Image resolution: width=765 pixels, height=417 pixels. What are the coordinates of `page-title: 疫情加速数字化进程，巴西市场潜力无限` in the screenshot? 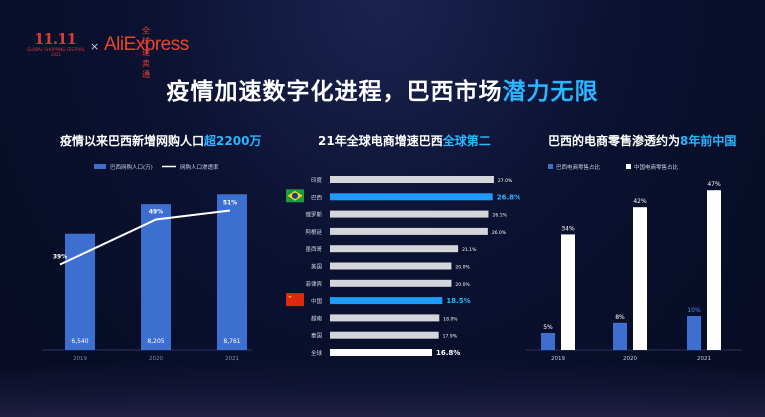 It's located at (382, 89).